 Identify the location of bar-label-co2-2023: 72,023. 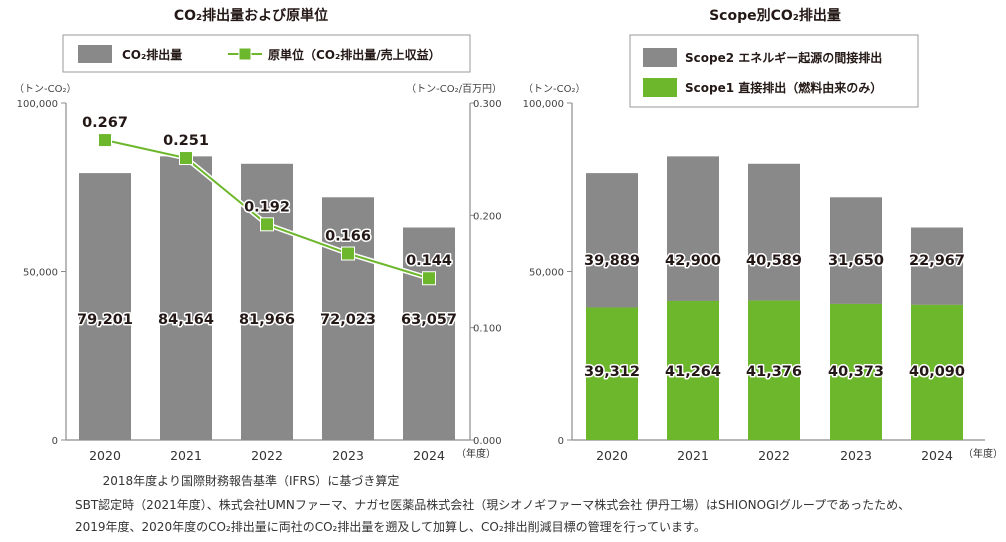
(348, 320).